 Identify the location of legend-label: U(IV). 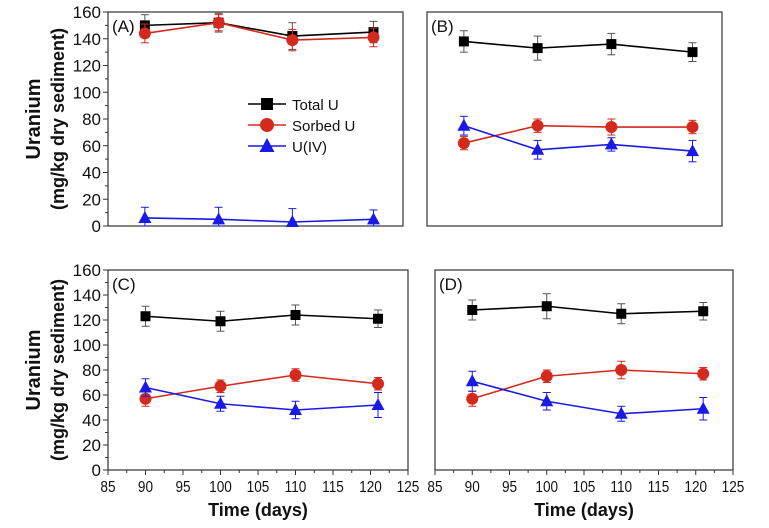
(309, 147).